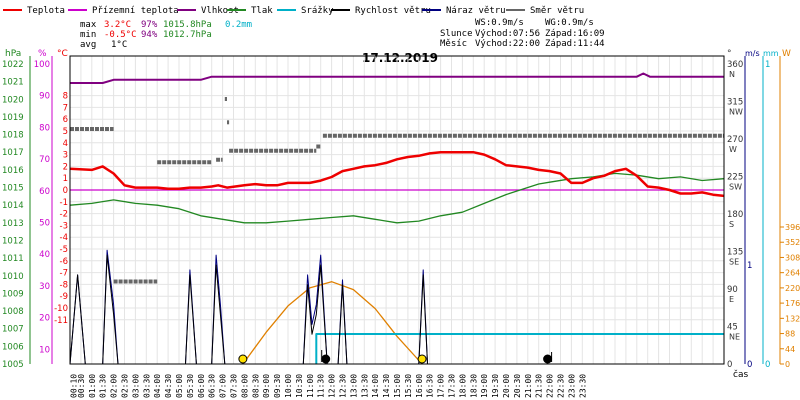 The image size is (800, 400). What do you see at coordinates (13, 224) in the screenshot?
I see `pressure-tick-label: 1013` at bounding box center [13, 224].